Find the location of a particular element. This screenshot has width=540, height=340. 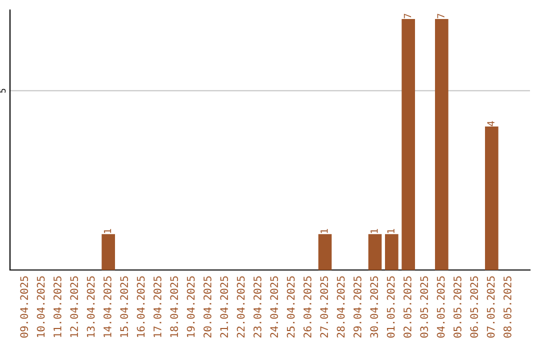

x-tick-label: 19.04.2025 is located at coordinates (190, 307).